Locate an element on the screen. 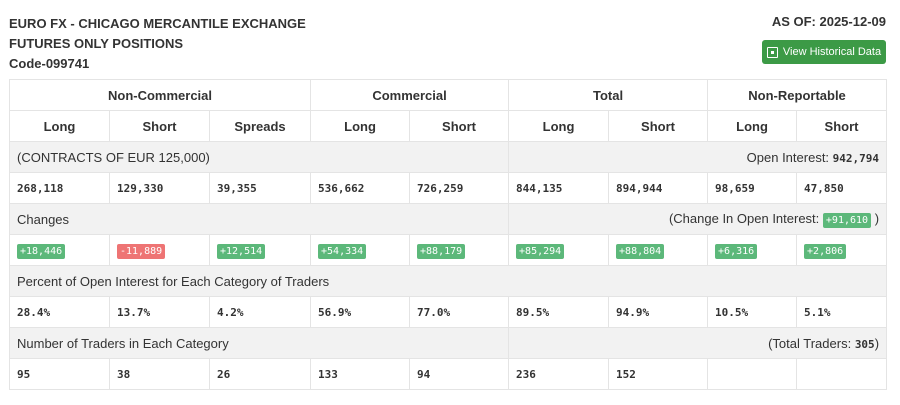  changes-label: Changes is located at coordinates (259, 219).